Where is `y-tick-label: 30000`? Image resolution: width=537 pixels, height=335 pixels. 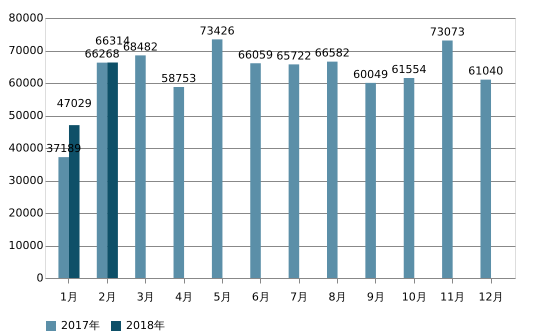 y-tick-label: 30000 is located at coordinates (26, 180).